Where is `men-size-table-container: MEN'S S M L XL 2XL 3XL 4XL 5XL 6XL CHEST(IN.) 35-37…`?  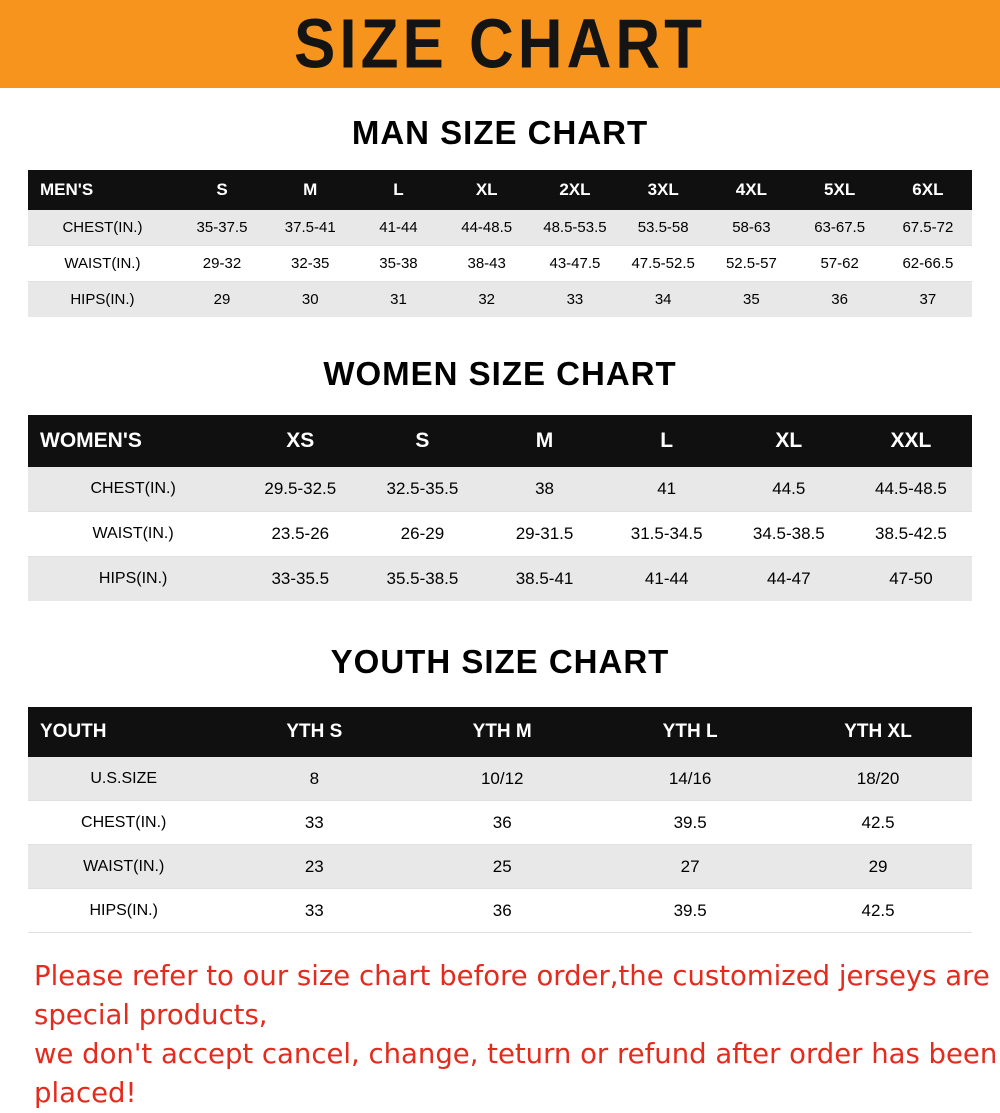 men-size-table-container: MEN'S S M L XL 2XL 3XL 4XL 5XL 6XL CHEST(IN.) 35-37… is located at coordinates (500, 243).